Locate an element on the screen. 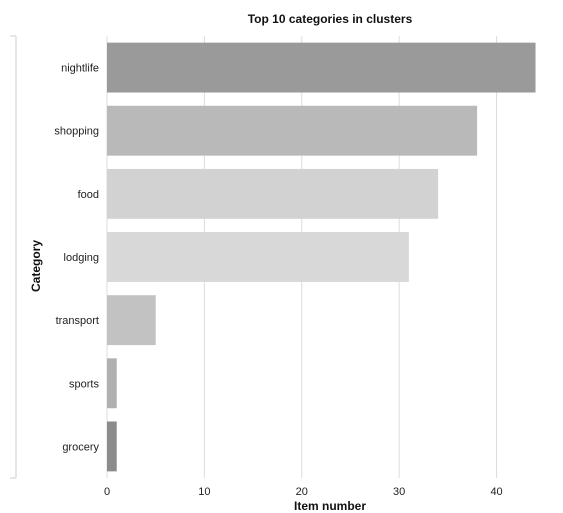 The height and width of the screenshot is (513, 563). y-tick-label-nightlife: nightlife is located at coordinates (80, 69).